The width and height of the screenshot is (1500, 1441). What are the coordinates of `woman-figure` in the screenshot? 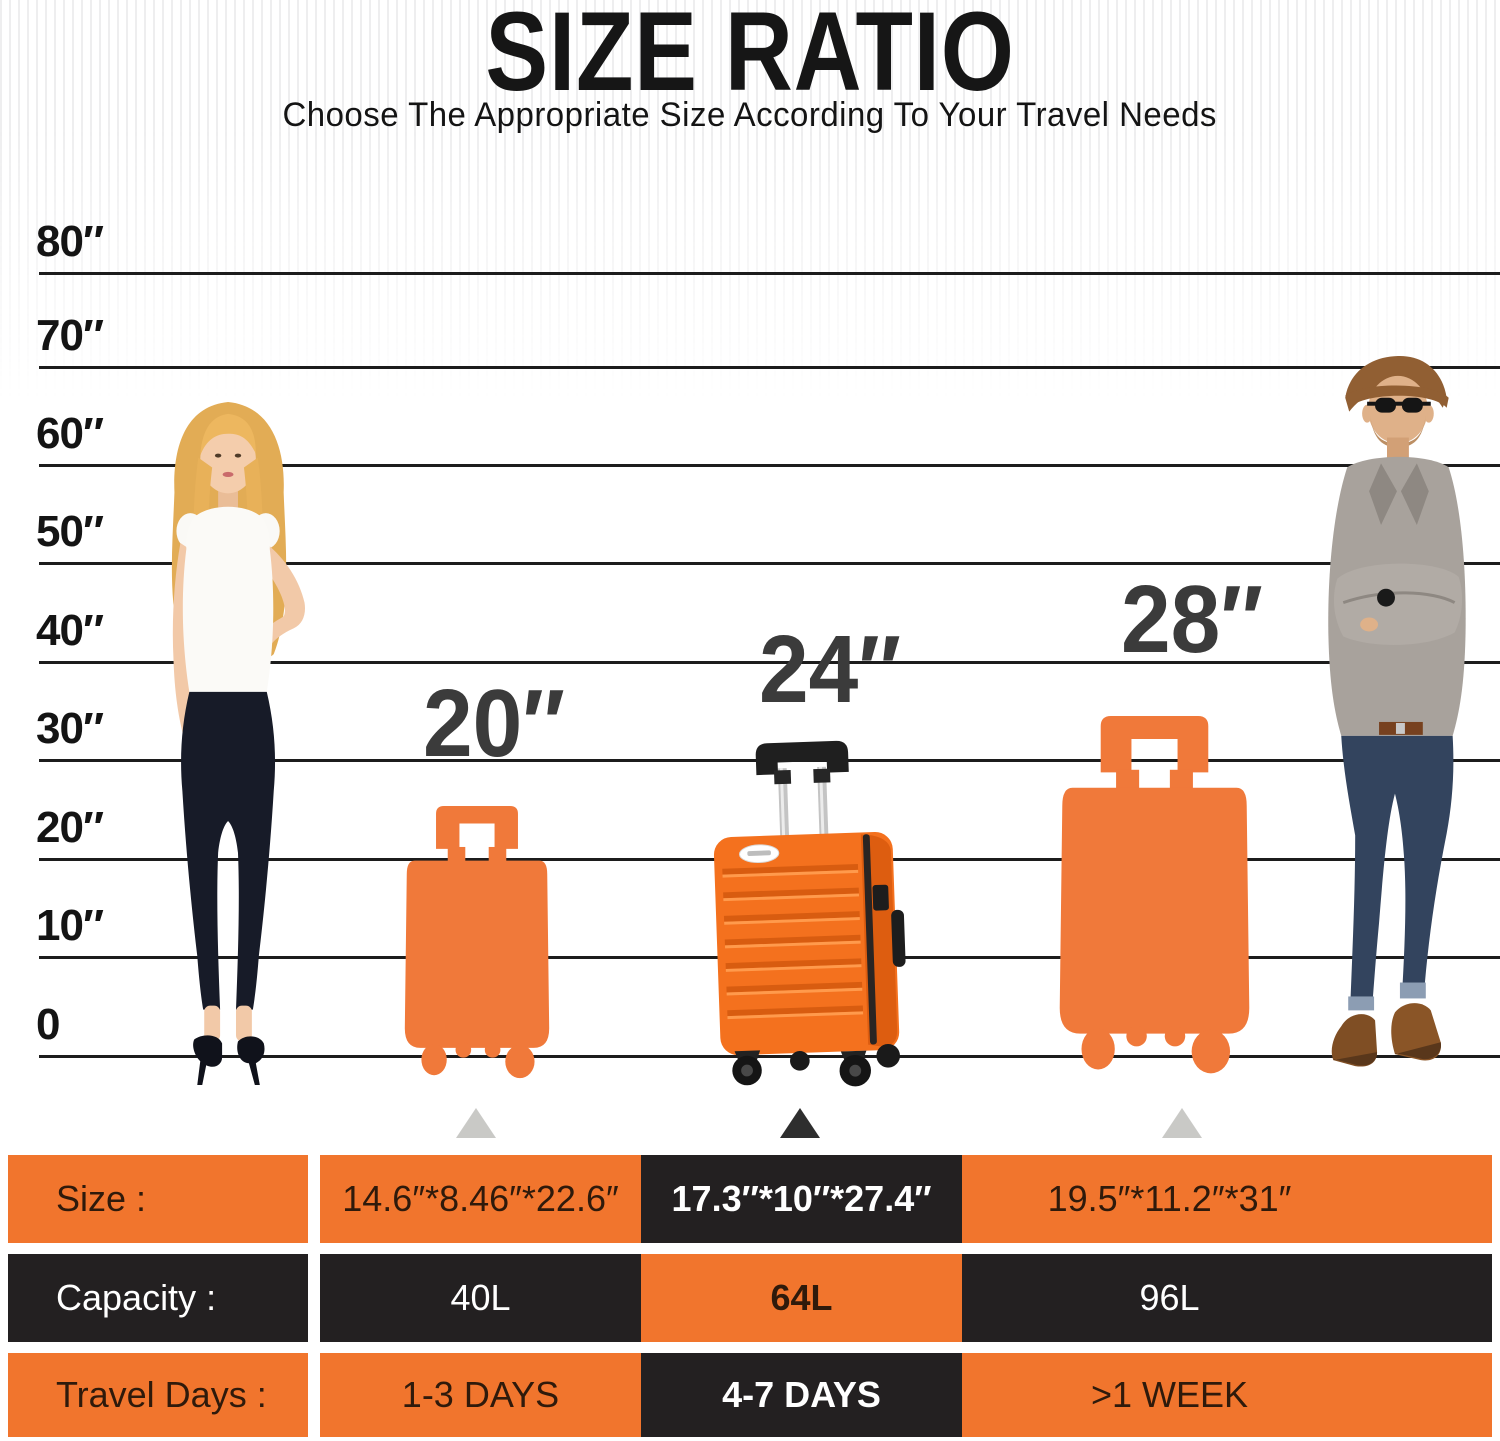 It's located at (238, 743).